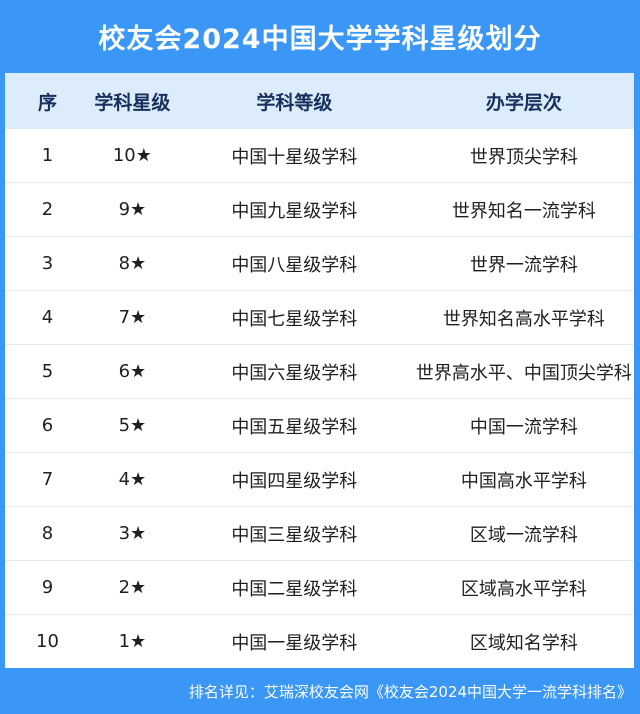 Image resolution: width=640 pixels, height=714 pixels. What do you see at coordinates (47, 155) in the screenshot?
I see `cell-seq: 1` at bounding box center [47, 155].